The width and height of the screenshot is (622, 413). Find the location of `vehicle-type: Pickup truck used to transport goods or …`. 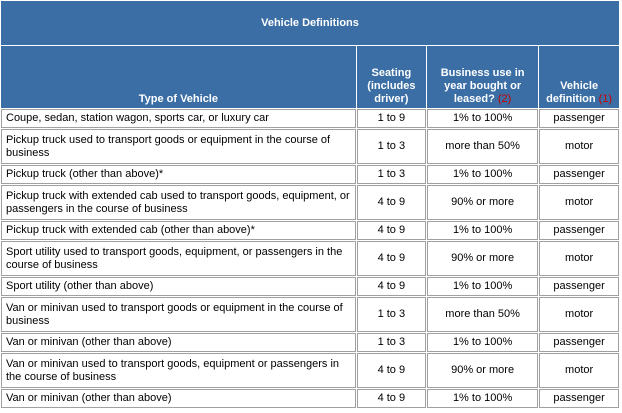

vehicle-type: Pickup truck used to transport goods or … is located at coordinates (178, 146).